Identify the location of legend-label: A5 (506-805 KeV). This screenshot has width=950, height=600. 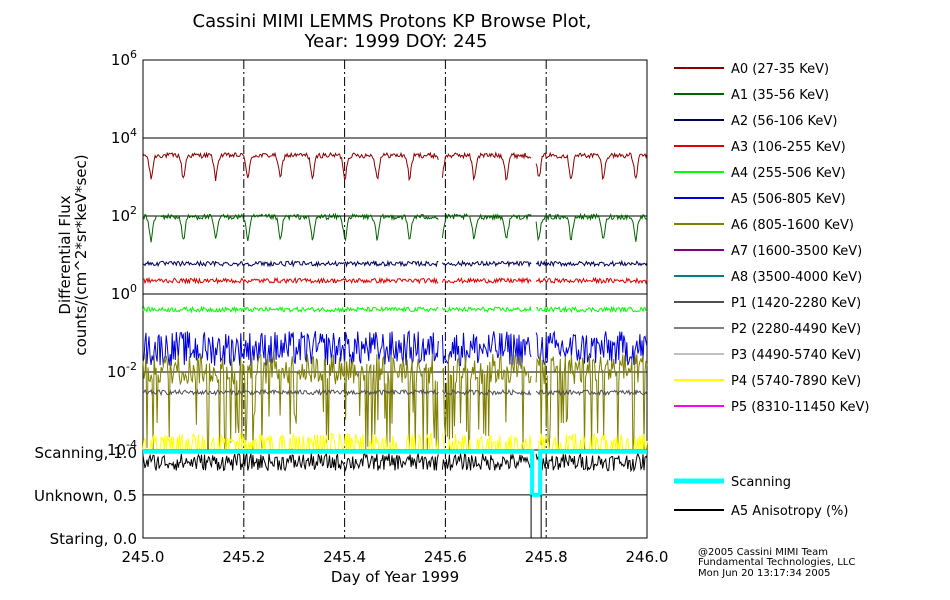
(788, 199).